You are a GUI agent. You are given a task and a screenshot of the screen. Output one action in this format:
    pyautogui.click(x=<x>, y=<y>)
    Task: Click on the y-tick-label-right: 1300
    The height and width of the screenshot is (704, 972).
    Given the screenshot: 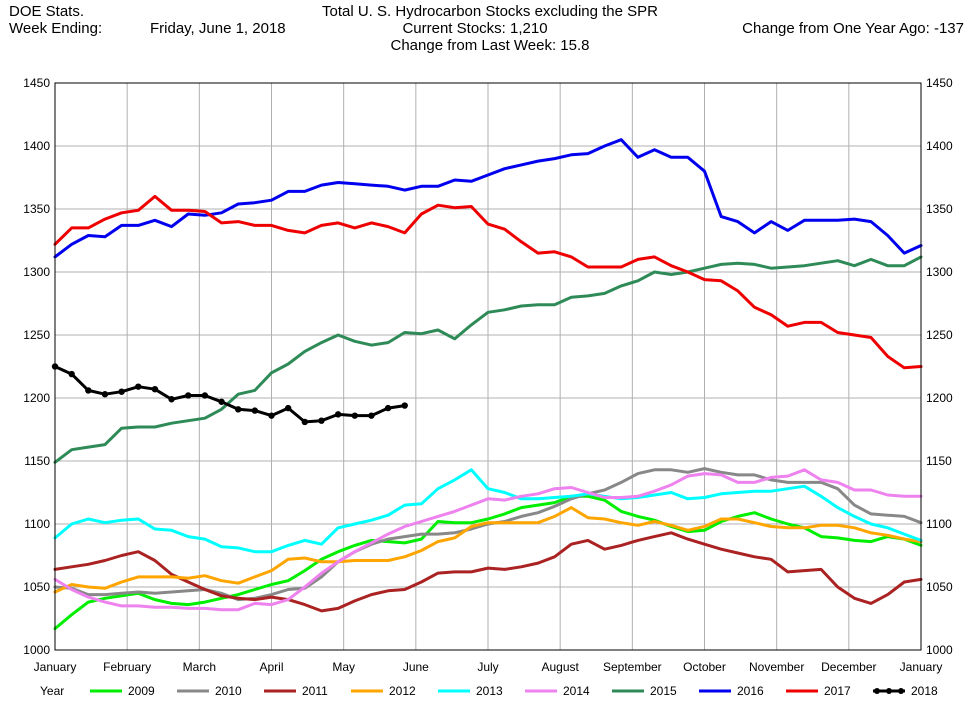 What is the action you would take?
    pyautogui.click(x=939, y=272)
    